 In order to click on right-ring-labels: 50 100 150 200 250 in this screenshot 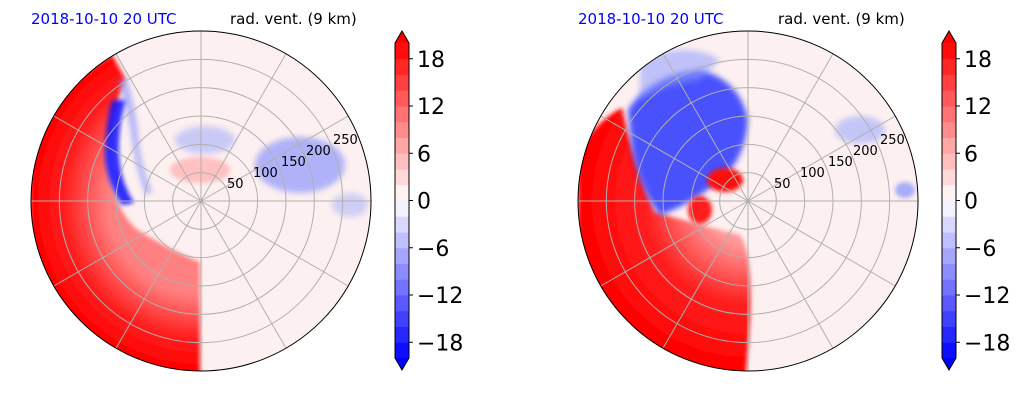, I will do `click(839, 162)`.